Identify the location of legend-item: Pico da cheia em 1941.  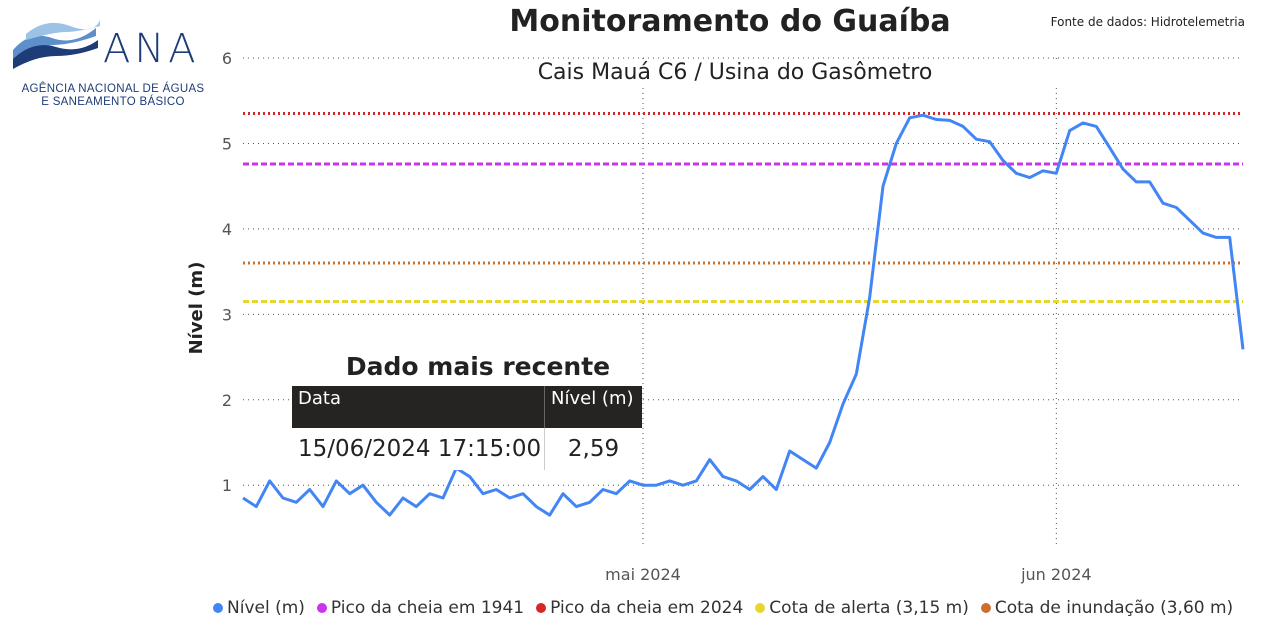
(420, 608).